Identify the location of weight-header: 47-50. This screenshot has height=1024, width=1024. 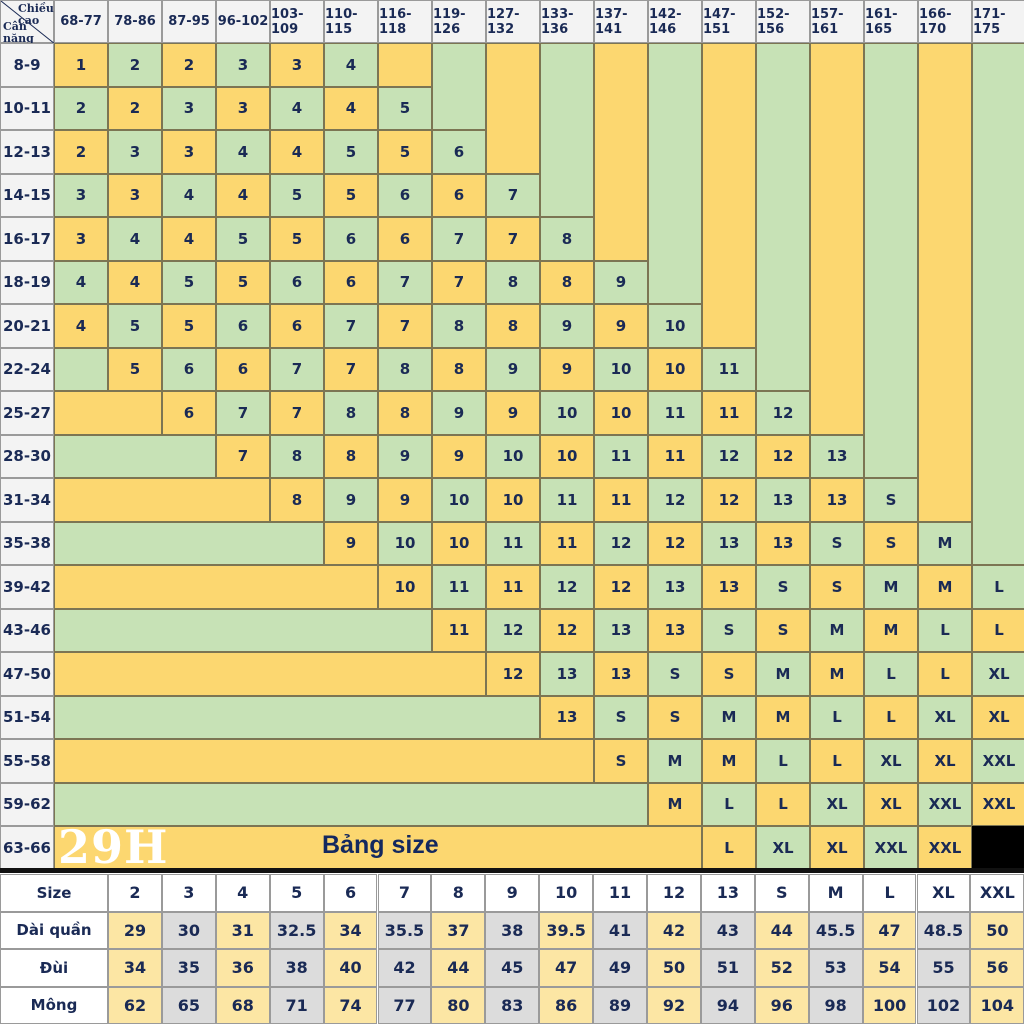
(27, 674).